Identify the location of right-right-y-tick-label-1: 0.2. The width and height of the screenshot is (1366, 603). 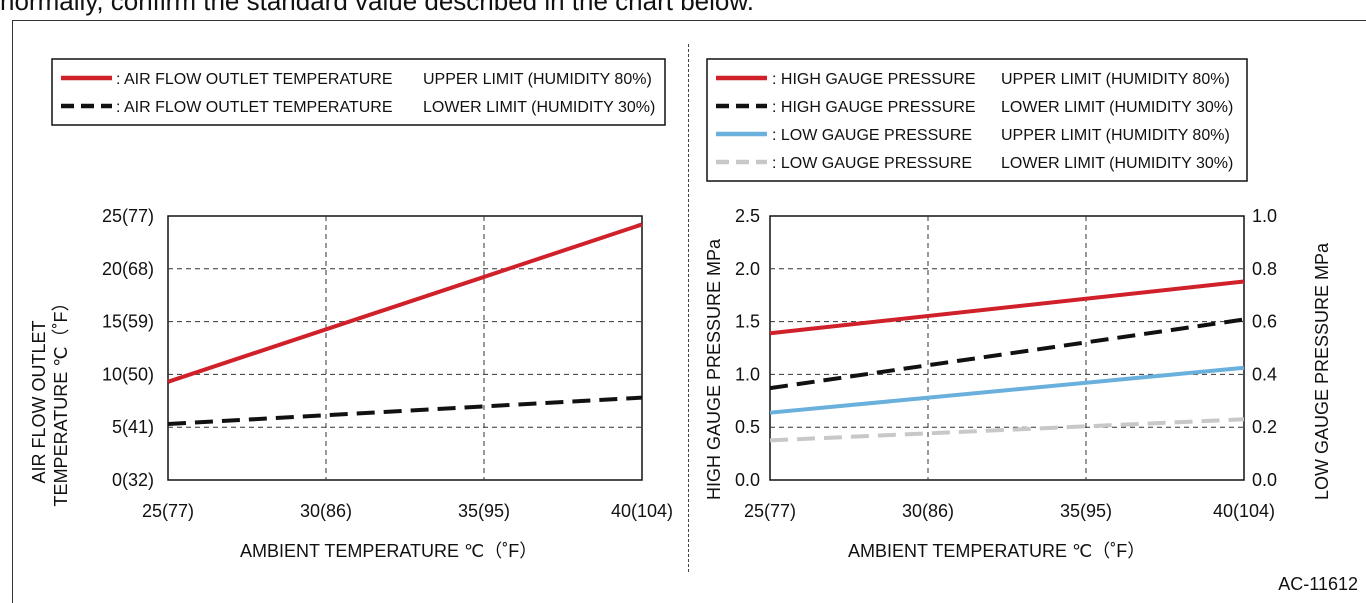
(1264, 427).